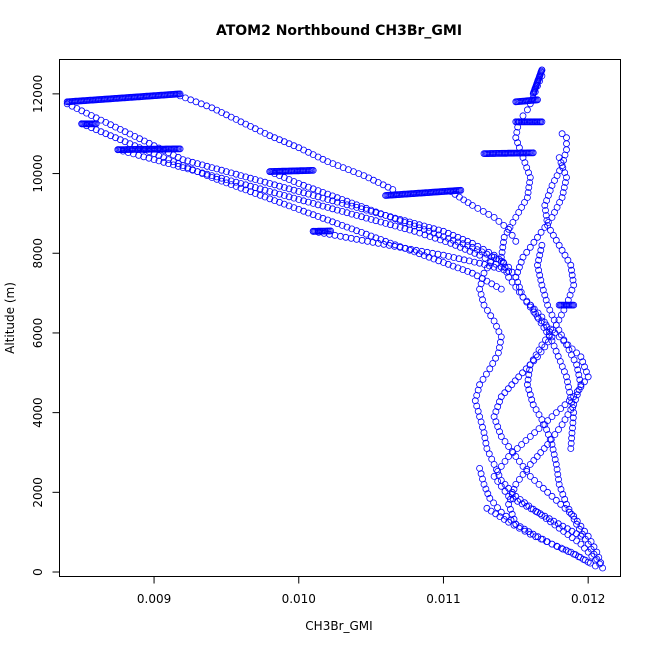 The height and width of the screenshot is (650, 650). I want to click on chart-title: ATOM2 Northbound CH3Br_GMI, so click(339, 31).